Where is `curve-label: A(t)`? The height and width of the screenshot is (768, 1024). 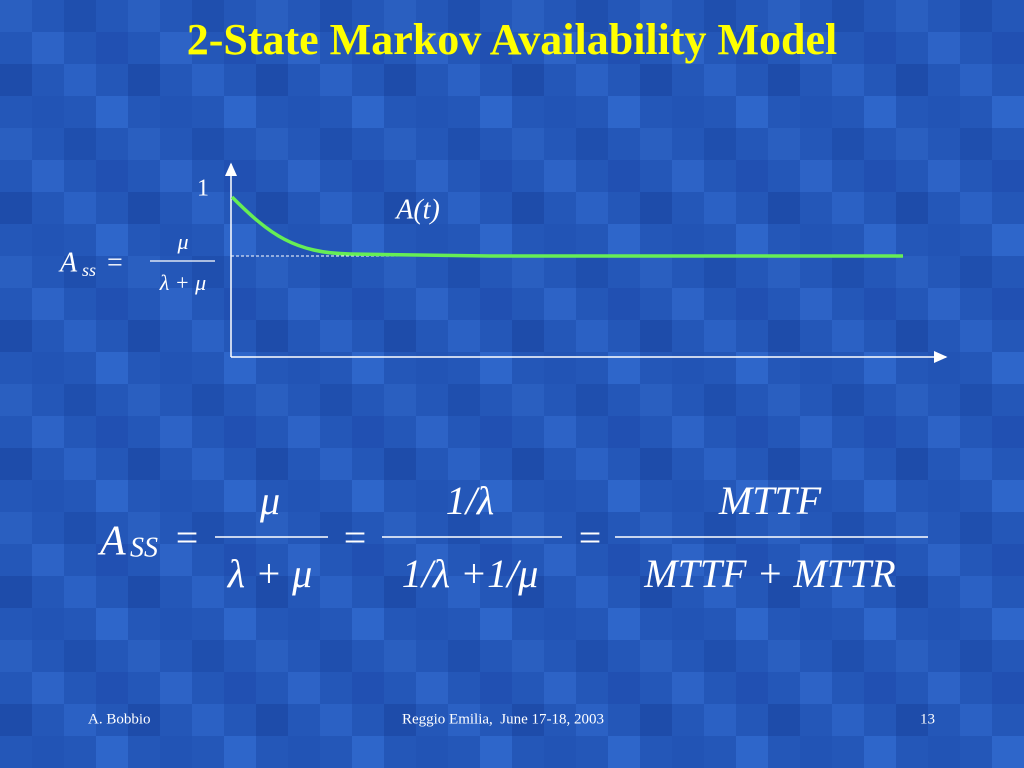 curve-label: A(t) is located at coordinates (417, 209).